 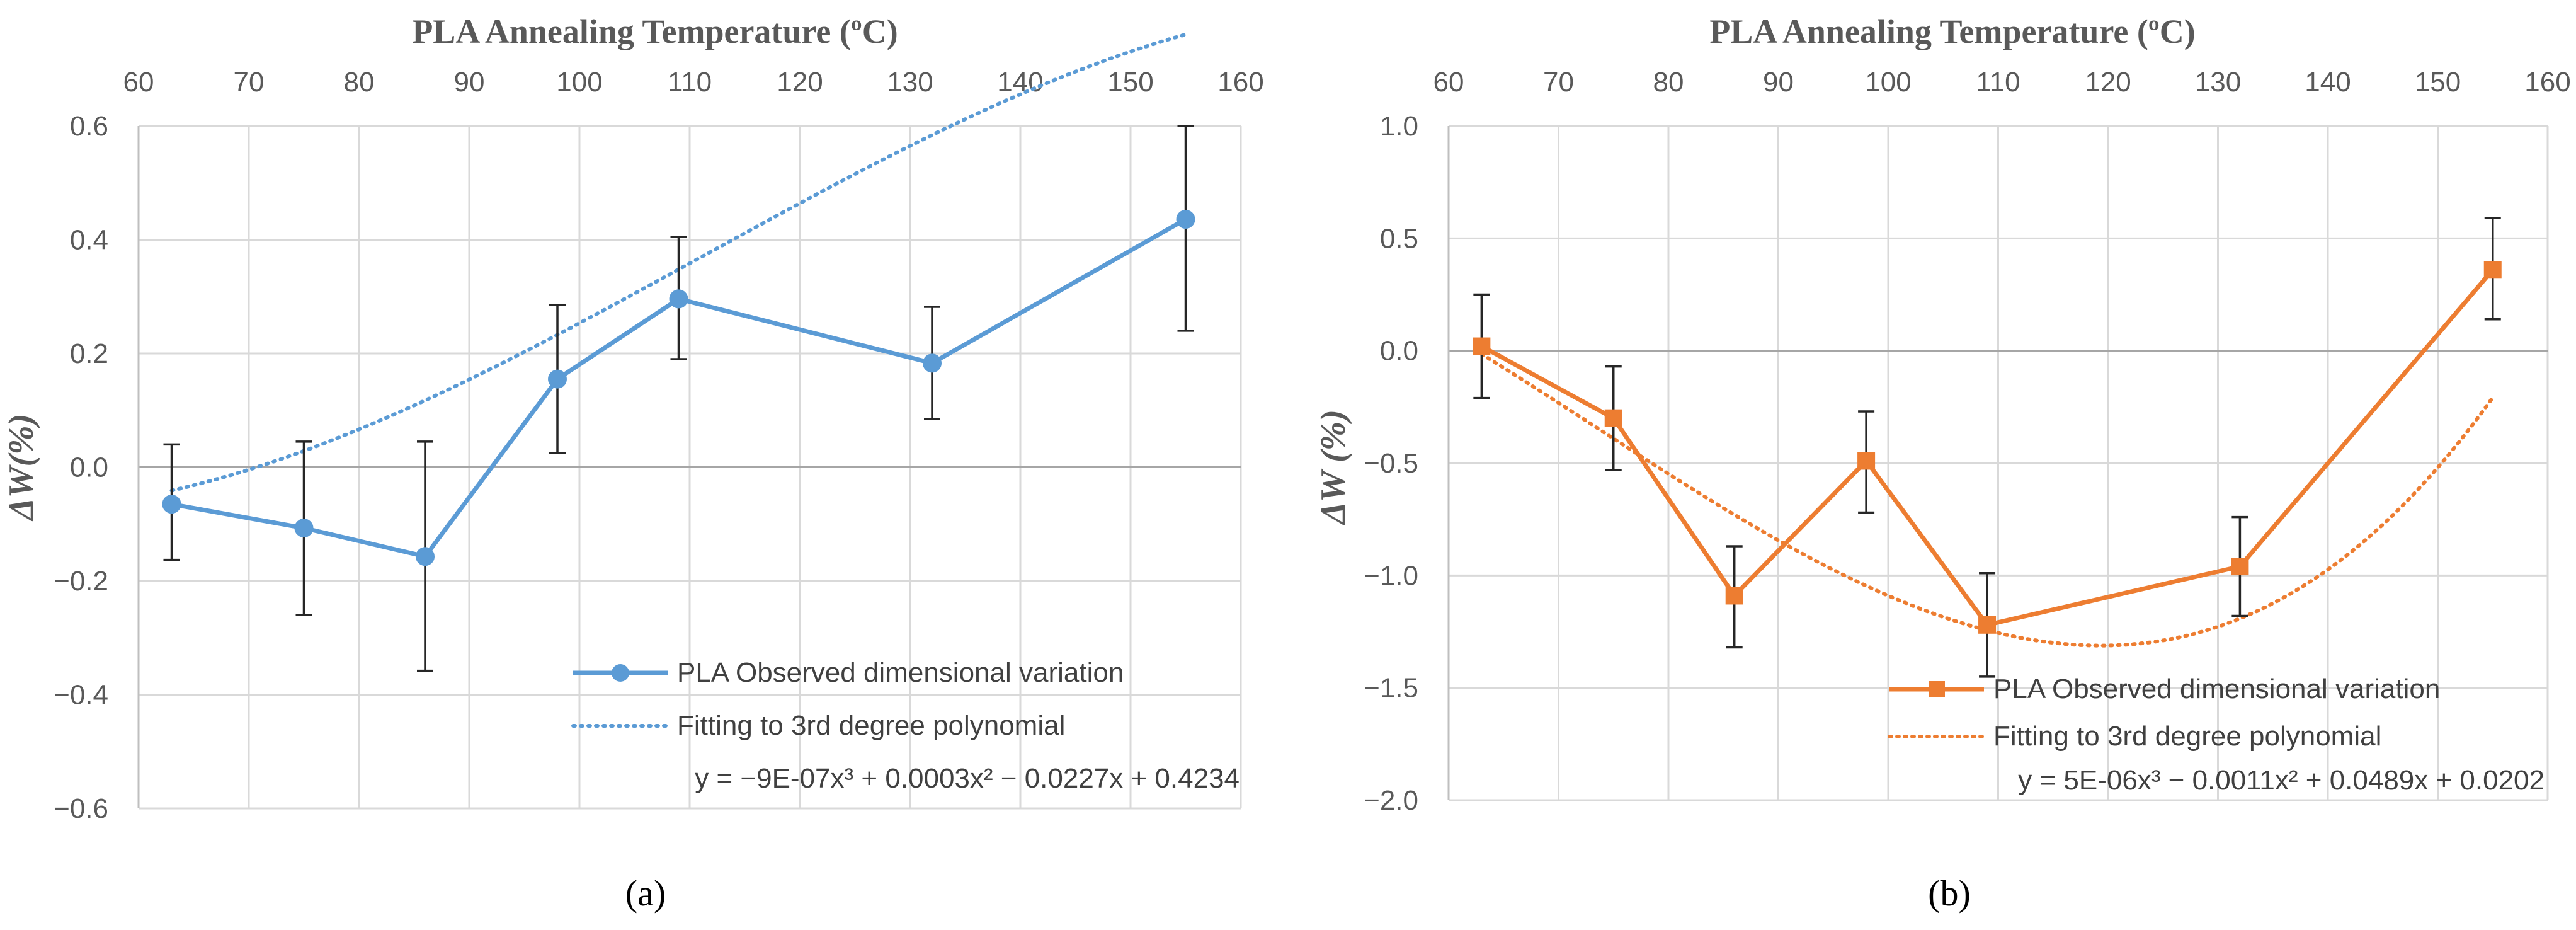 I want to click on y-tick-label: −0.6, so click(x=81, y=809).